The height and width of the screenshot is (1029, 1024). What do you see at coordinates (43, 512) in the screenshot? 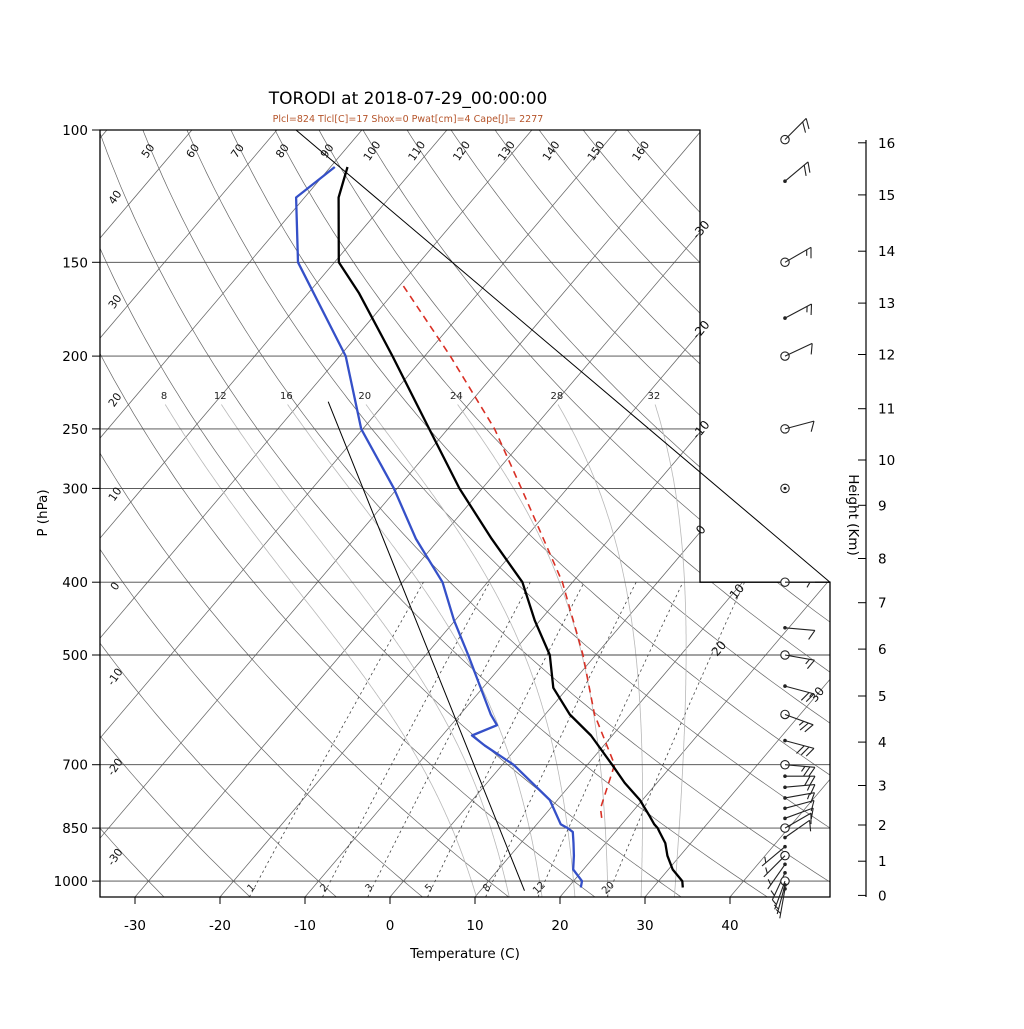
I see `pressure-axis-title: P (hPa)` at bounding box center [43, 512].